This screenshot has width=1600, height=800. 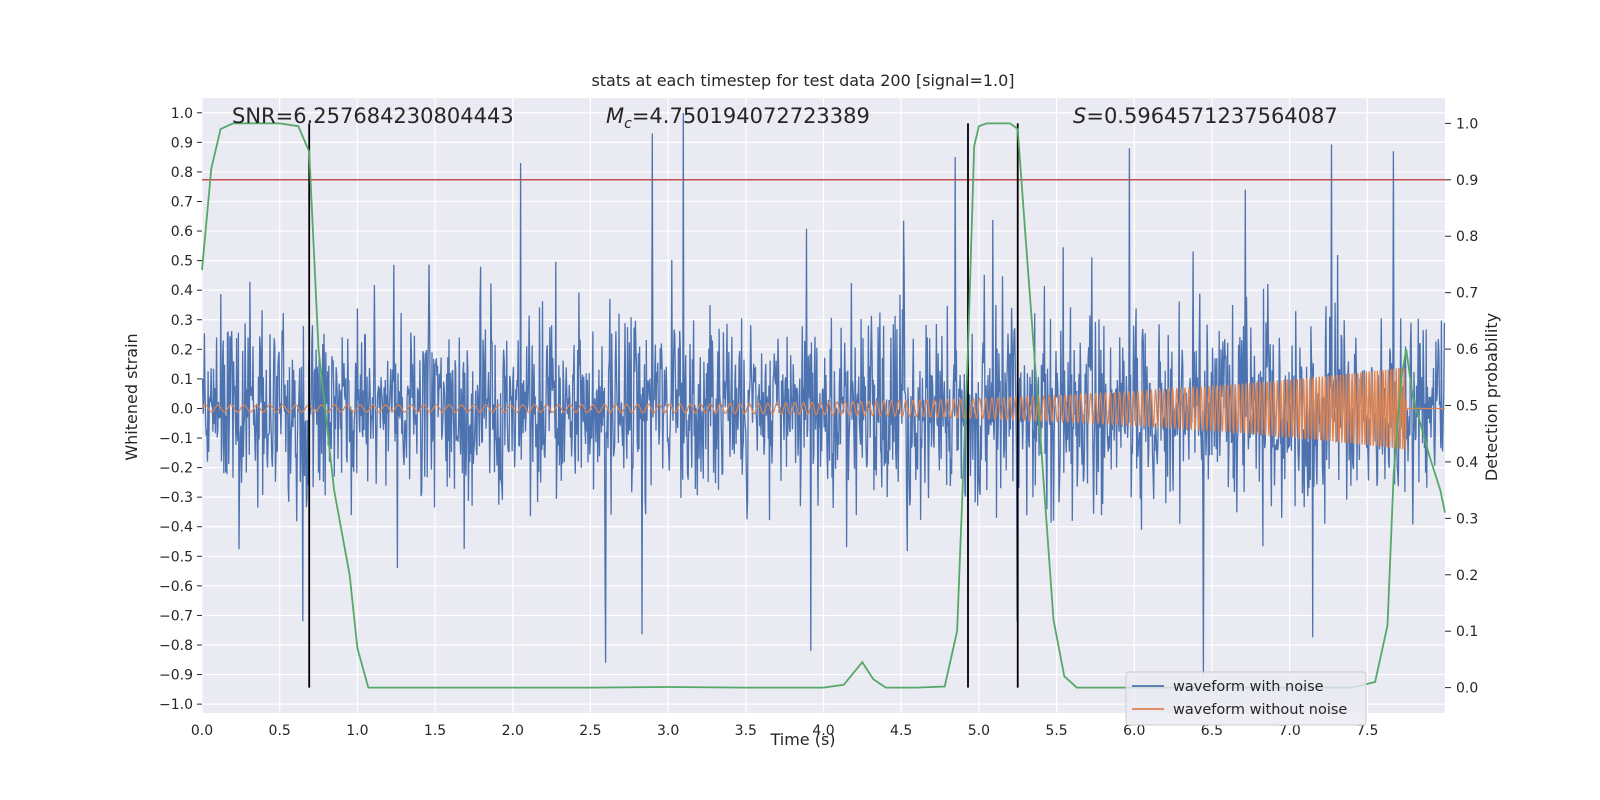 I want to click on annotation-chirp-mass: Mc=4.750194072723389, so click(x=738, y=118).